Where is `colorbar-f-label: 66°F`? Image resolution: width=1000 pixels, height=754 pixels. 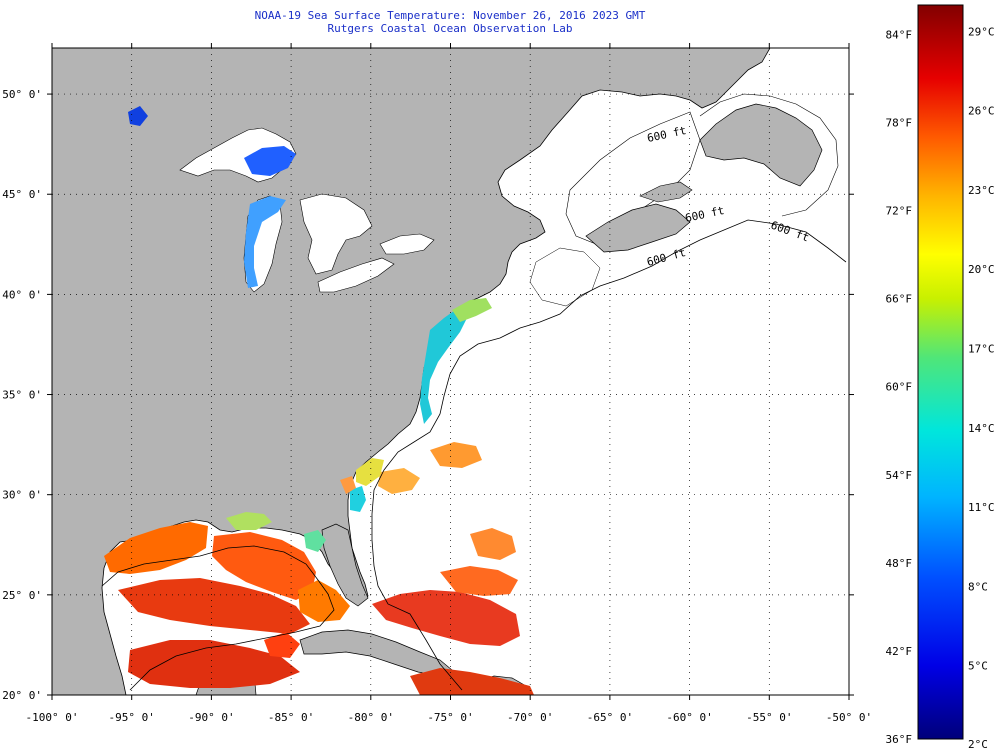 colorbar-f-label: 66°F is located at coordinates (899, 299).